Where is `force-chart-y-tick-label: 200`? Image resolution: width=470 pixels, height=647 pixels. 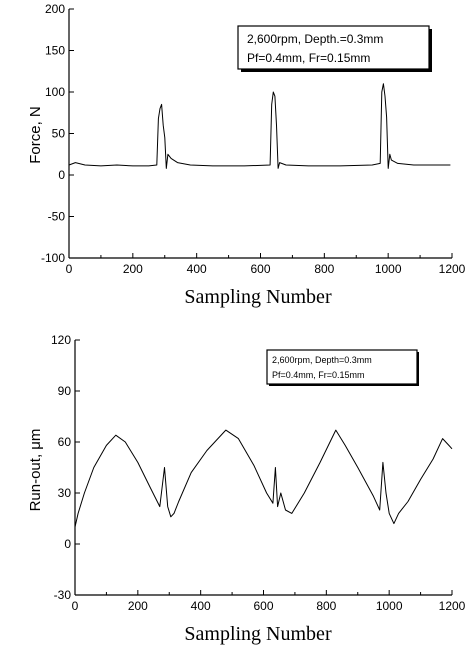 force-chart-y-tick-label: 200 is located at coordinates (55, 9).